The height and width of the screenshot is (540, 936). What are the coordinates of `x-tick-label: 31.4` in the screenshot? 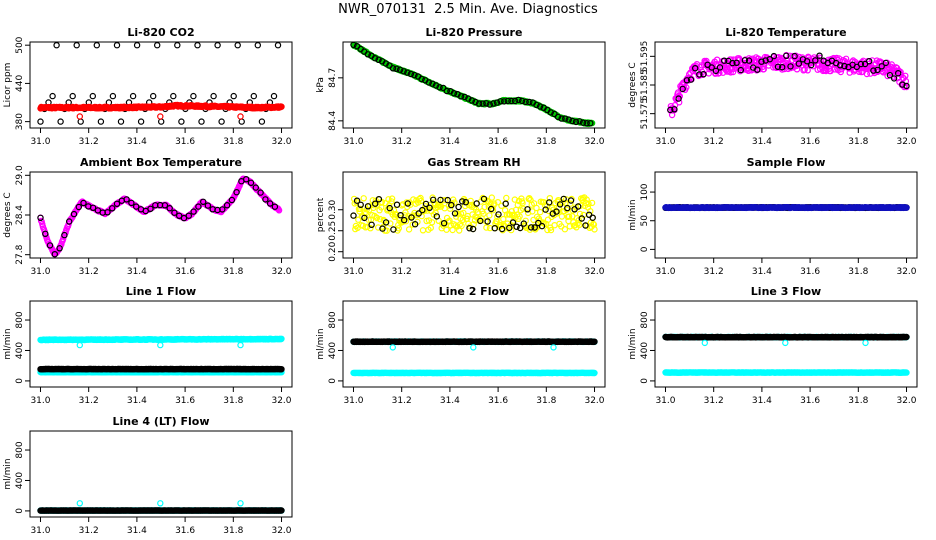 It's located at (450, 272).